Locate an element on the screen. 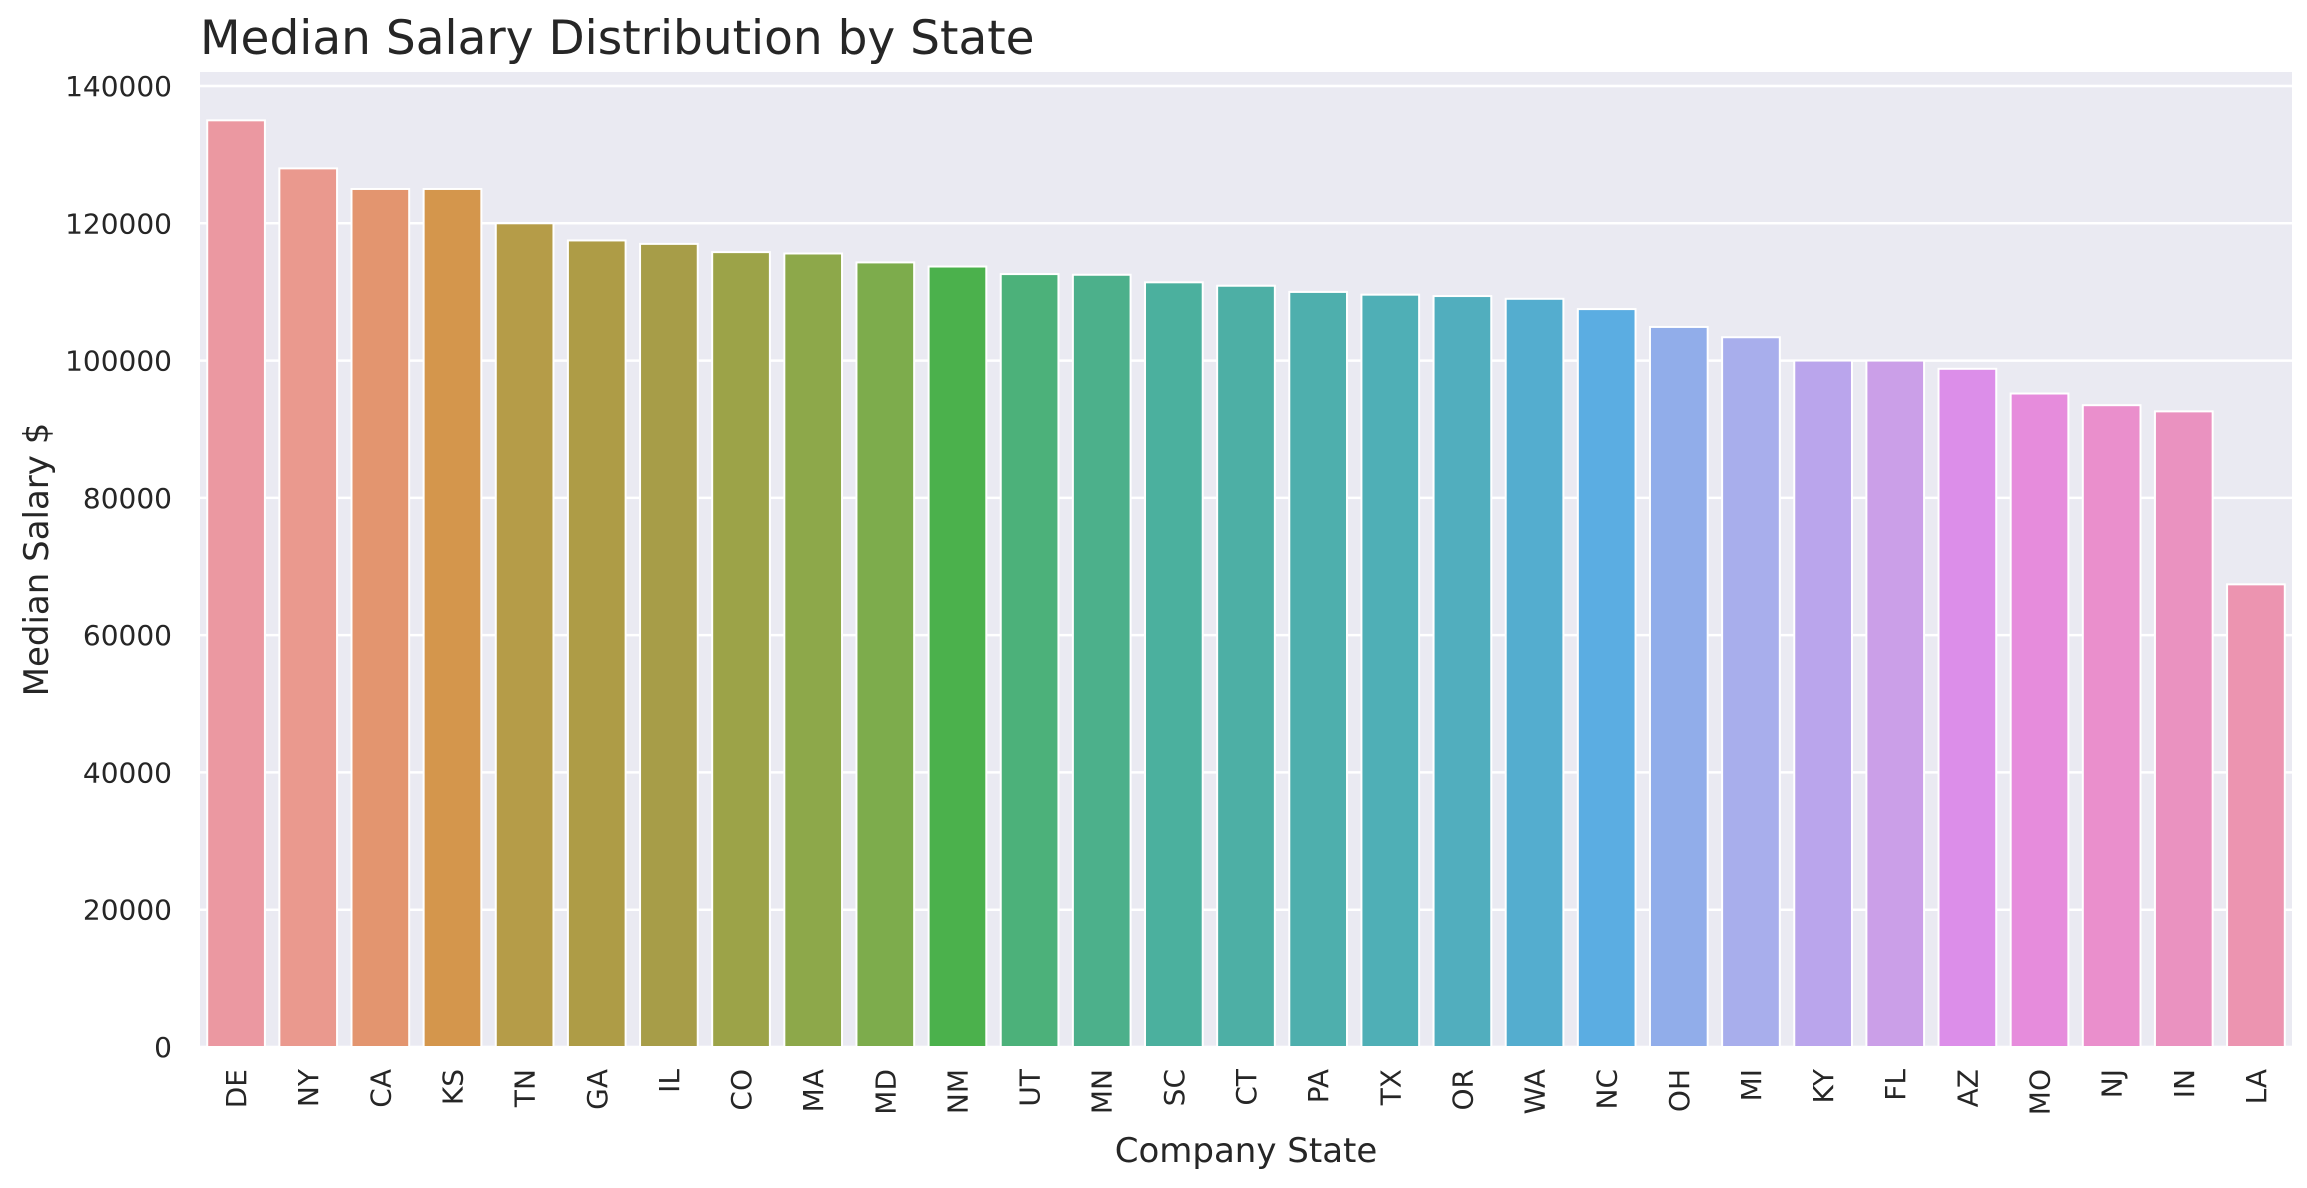 Image resolution: width=2307 pixels, height=1188 pixels. bar-wa is located at coordinates (1534, 672).